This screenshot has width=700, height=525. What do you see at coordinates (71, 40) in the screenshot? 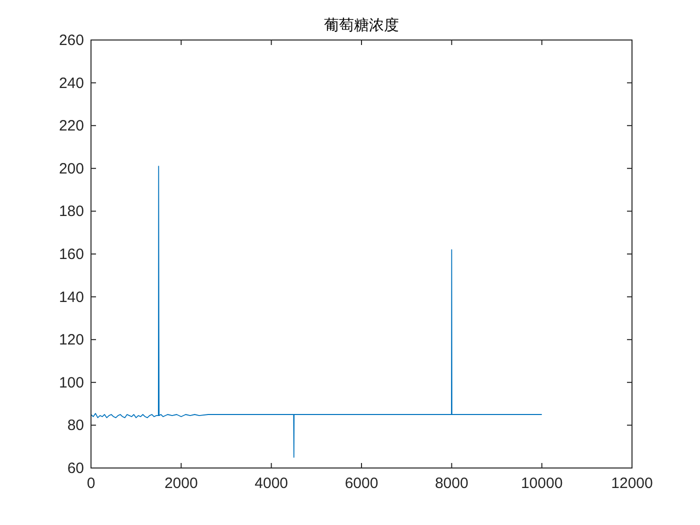
I see `y-tick-label: 260` at bounding box center [71, 40].